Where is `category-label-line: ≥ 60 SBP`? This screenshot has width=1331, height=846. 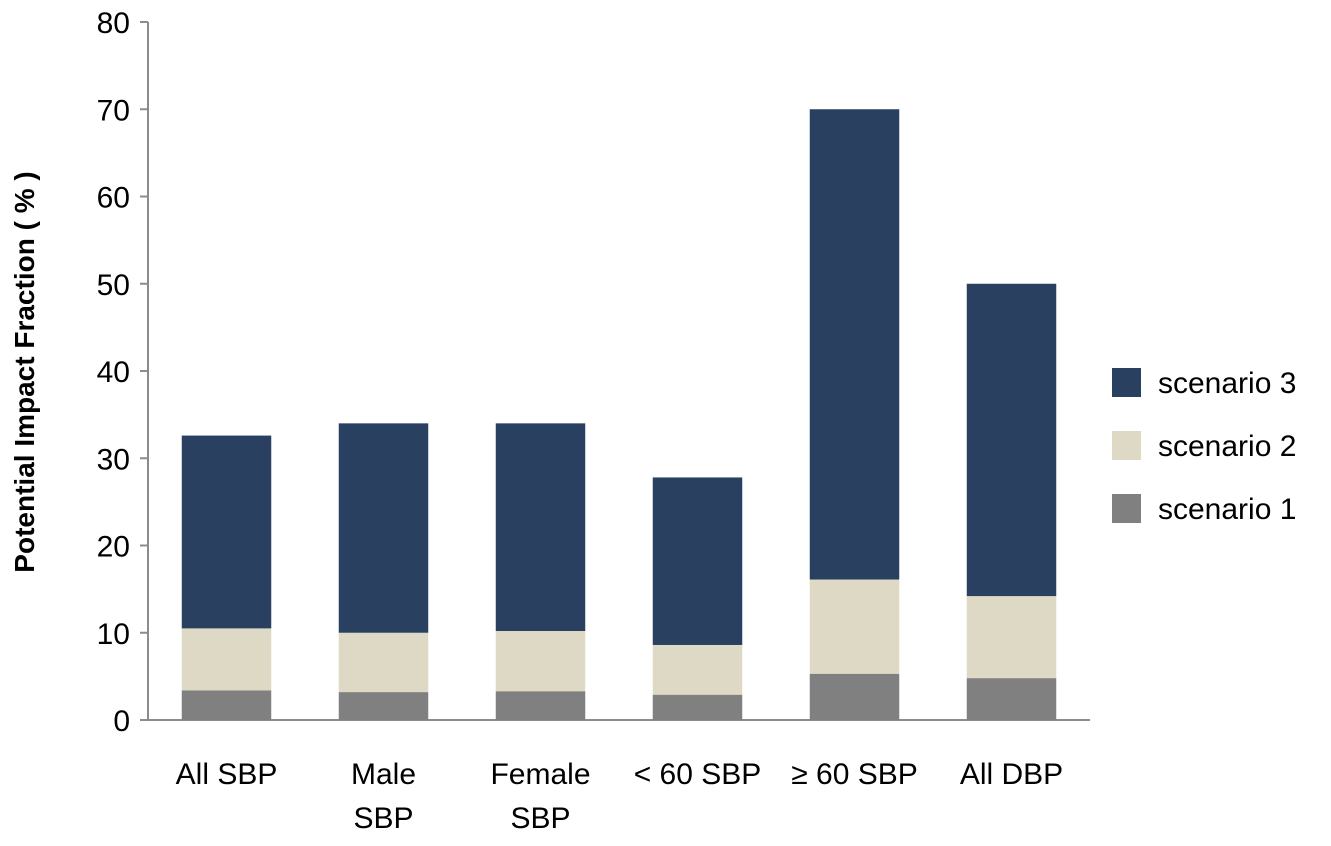
category-label-line: ≥ 60 SBP is located at coordinates (854, 774).